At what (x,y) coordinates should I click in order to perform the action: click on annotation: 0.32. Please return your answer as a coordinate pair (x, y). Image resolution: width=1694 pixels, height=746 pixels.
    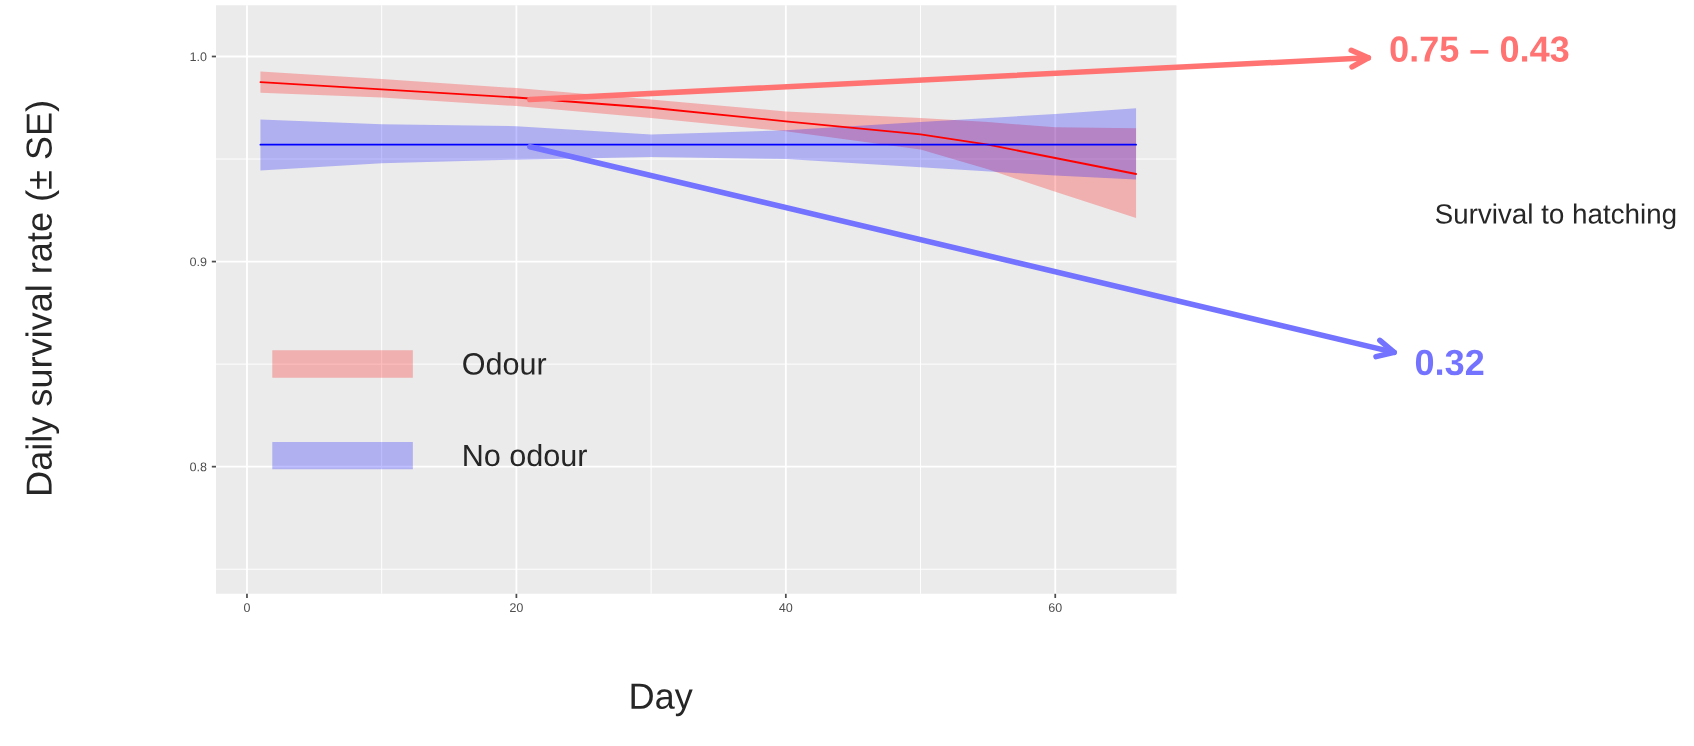
    Looking at the image, I should click on (1449, 362).